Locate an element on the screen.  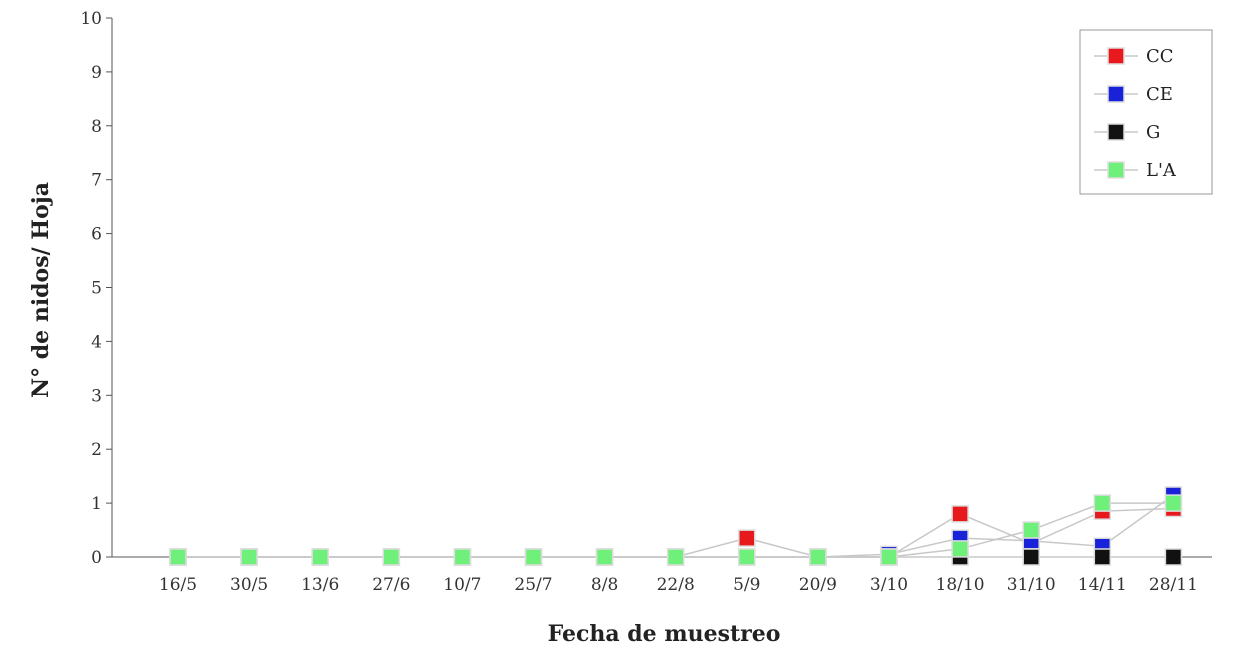
series-markers is located at coordinates (676, 526).